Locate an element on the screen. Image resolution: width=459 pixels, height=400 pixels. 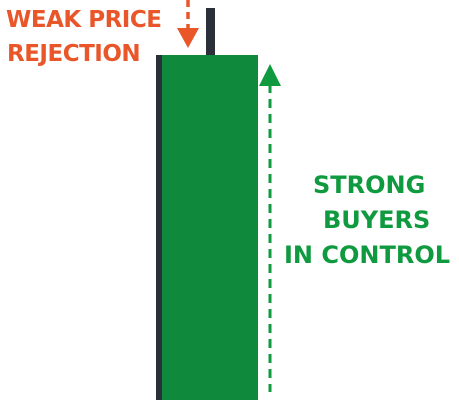
rejection-label-line1: WEAK PRICE is located at coordinates (84, 20).